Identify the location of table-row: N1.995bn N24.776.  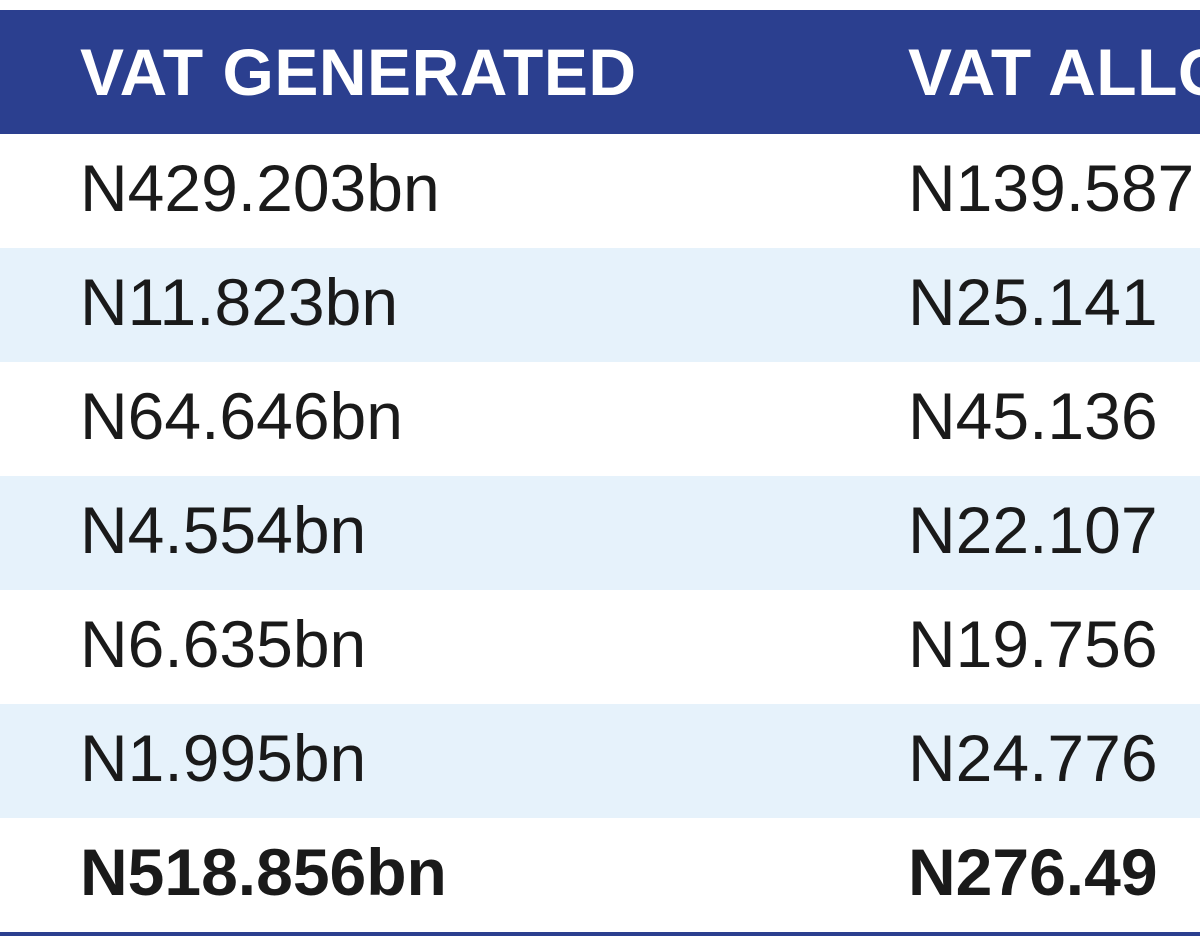
(600, 761).